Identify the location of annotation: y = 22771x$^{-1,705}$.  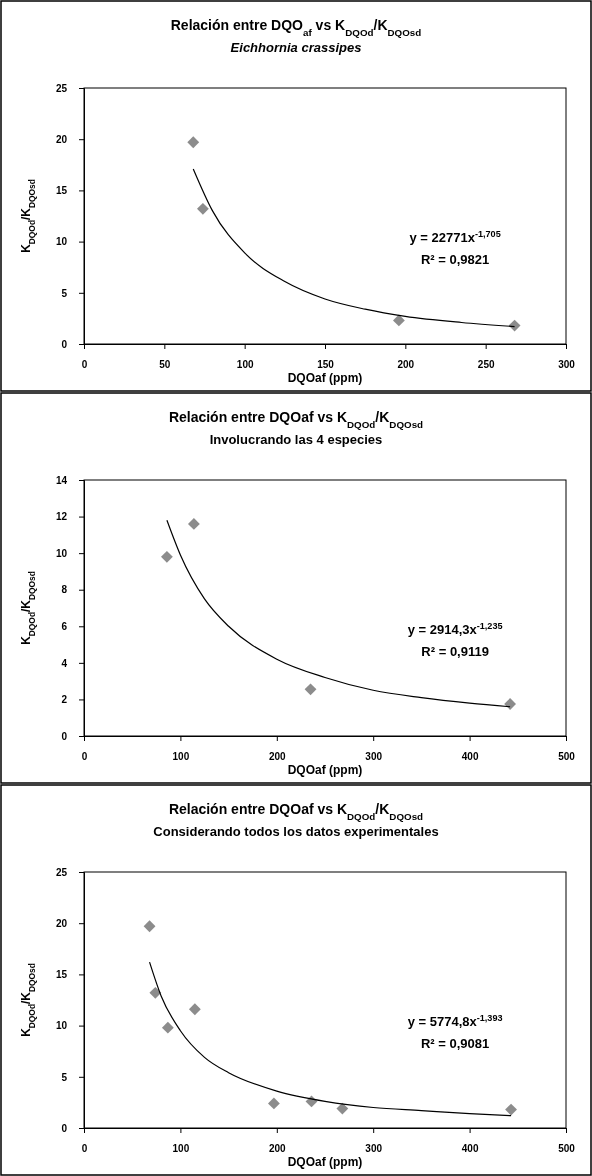
(455, 236).